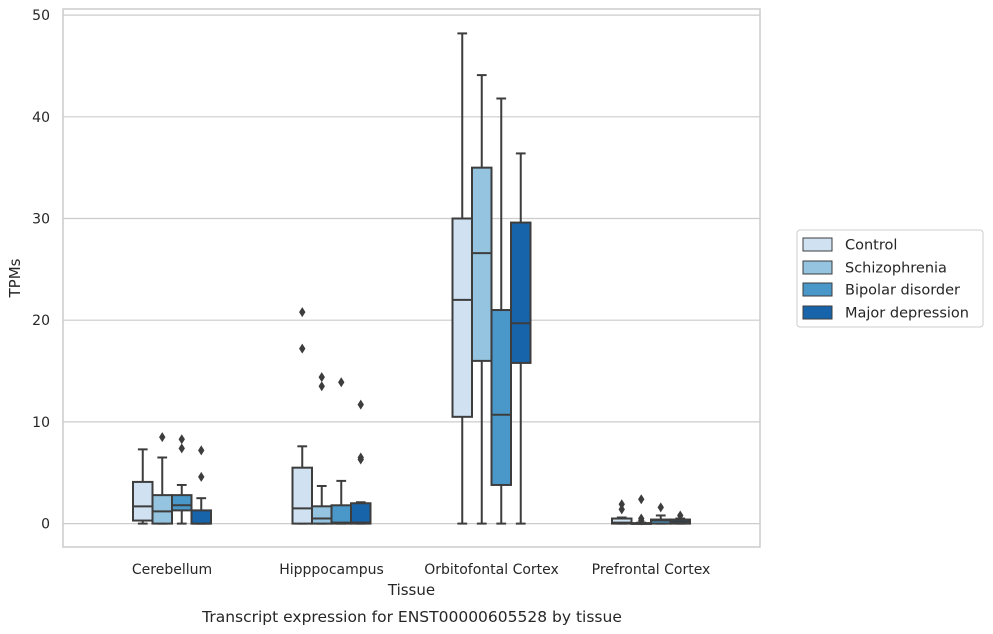 This screenshot has width=993, height=634. Describe the element at coordinates (41, 423) in the screenshot. I see `y-tick-label-10: 10` at that location.